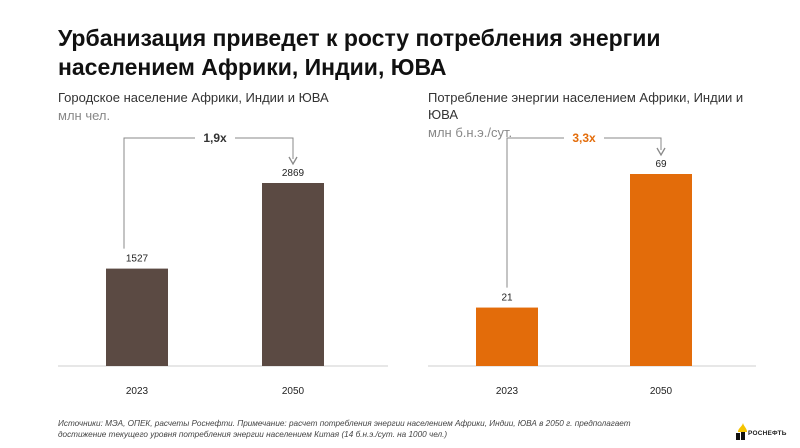 This screenshot has height=448, width=800. I want to click on left-chart-unit: млн чел., so click(84, 115).